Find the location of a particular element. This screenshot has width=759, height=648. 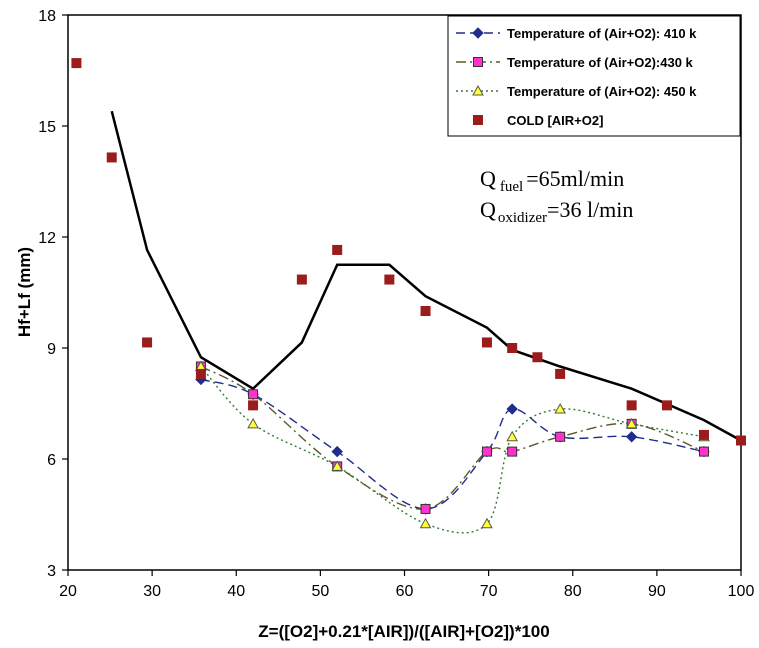

x-tick-label: 30 is located at coordinates (152, 591).